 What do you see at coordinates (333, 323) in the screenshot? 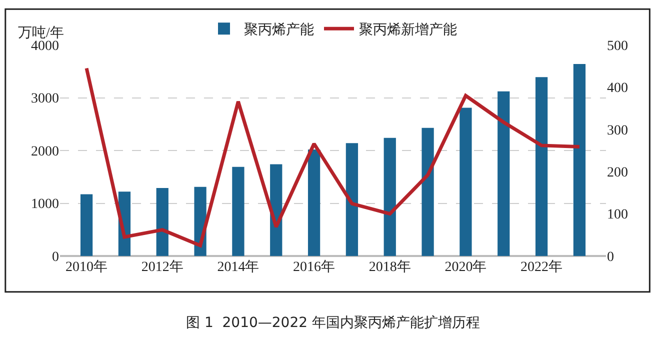
I see `caption: 图 1 2010—2022 年国内聚丙烯产能扩增历程` at bounding box center [333, 323].